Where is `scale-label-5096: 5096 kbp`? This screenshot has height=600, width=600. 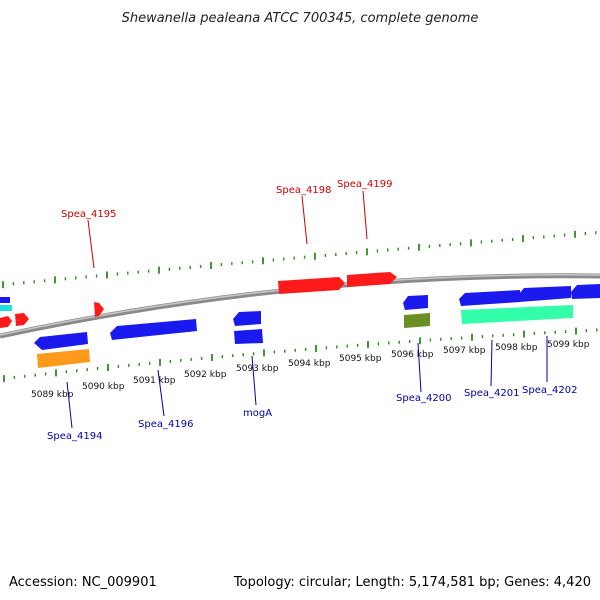
scale-label-5096: 5096 kbp is located at coordinates (412, 355).